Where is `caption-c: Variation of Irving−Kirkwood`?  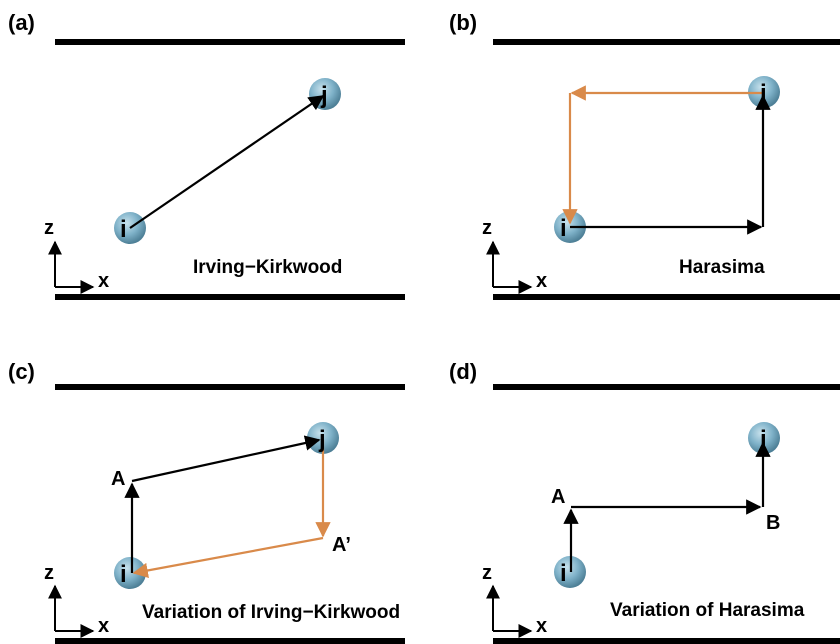 caption-c: Variation of Irving−Kirkwood is located at coordinates (271, 612).